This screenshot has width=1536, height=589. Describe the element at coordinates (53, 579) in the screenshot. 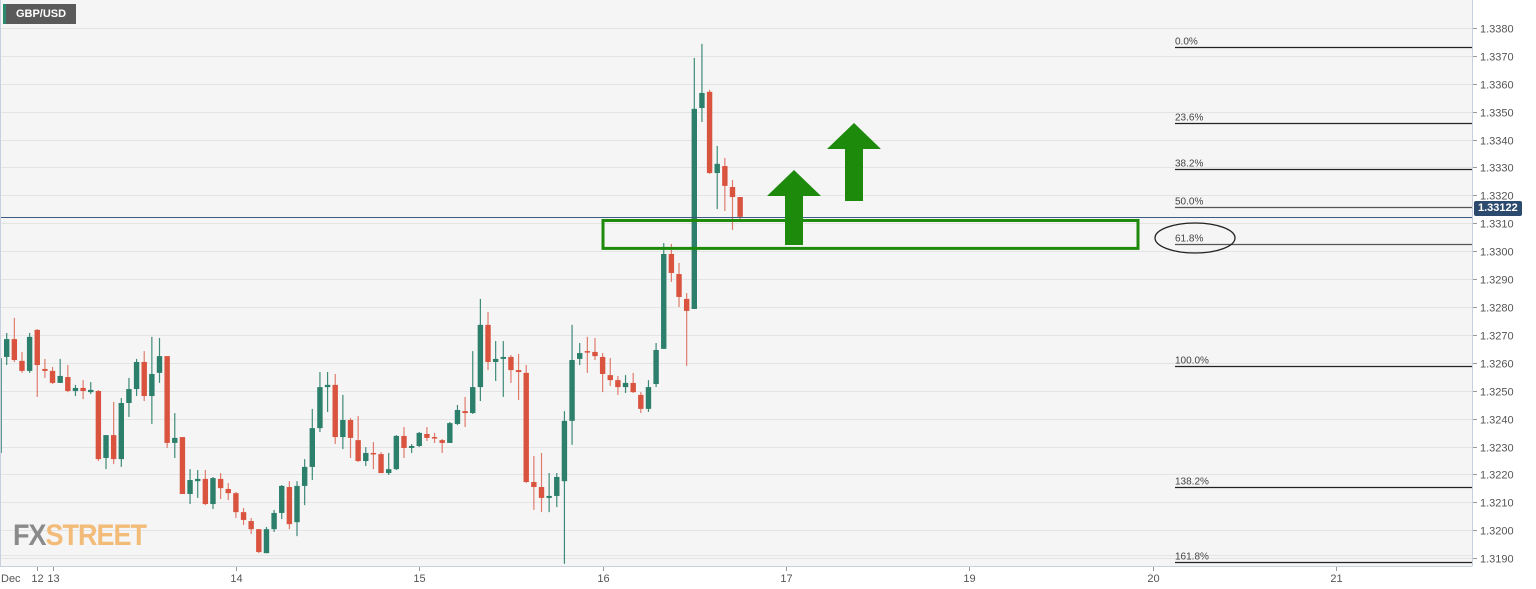

I see `x-tick-label: 13` at that location.